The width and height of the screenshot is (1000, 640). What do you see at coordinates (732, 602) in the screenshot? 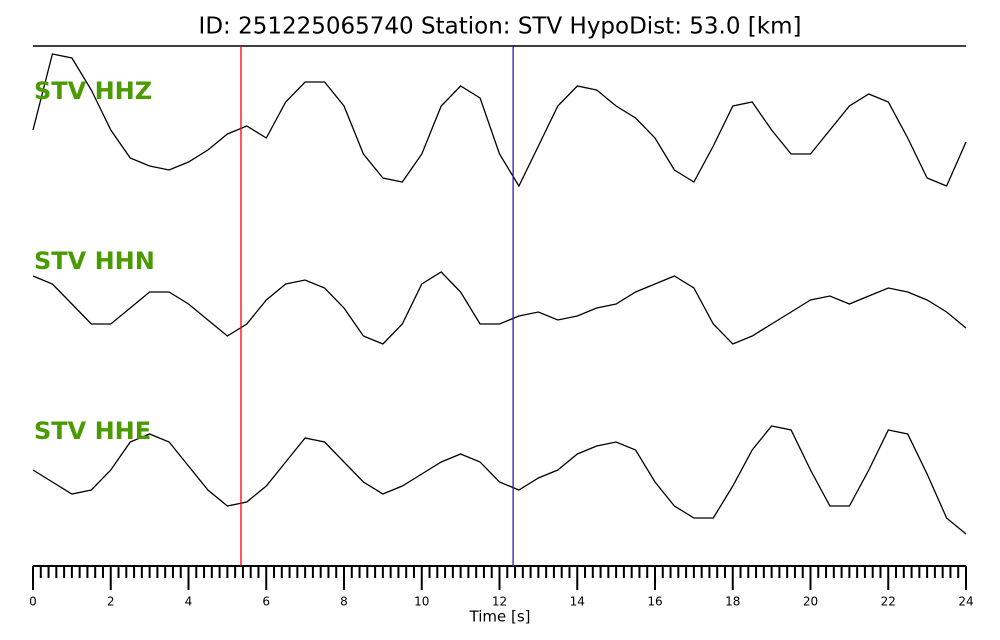
I see `x-tick-label: 18` at bounding box center [732, 602].